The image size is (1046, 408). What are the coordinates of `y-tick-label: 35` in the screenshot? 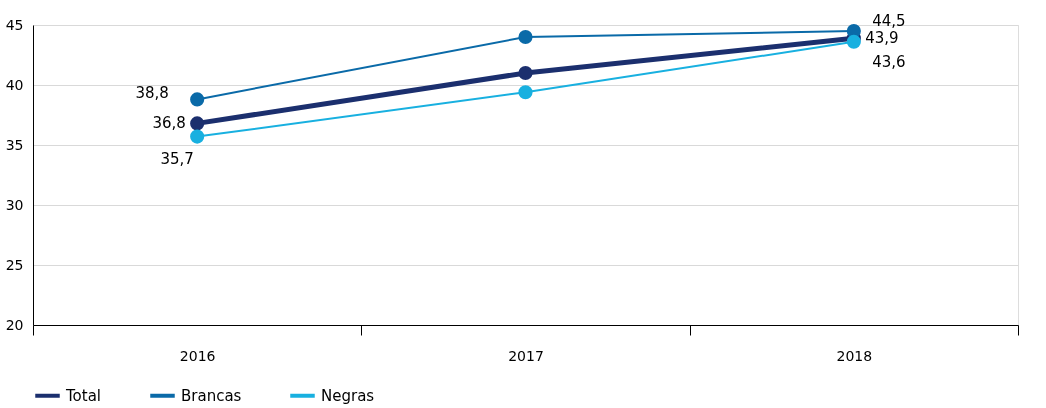 It's located at (14, 144).